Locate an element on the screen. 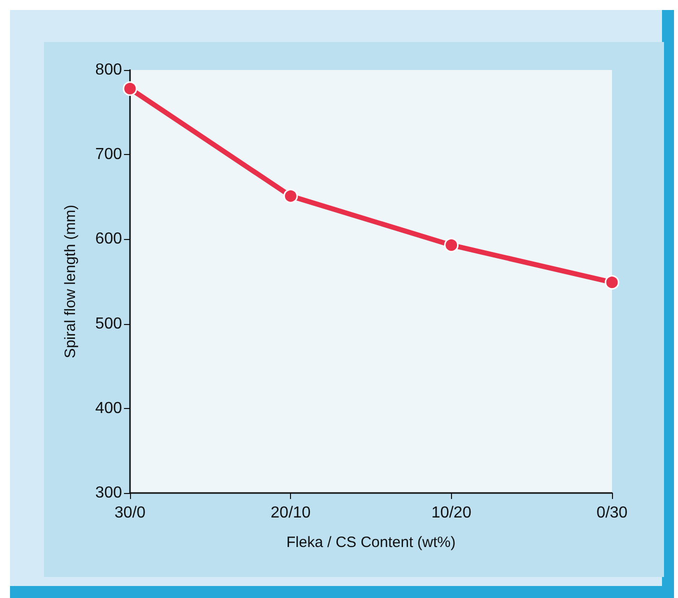 Image resolution: width=678 pixels, height=598 pixels. y-tick-label: 700 is located at coordinates (108, 155).